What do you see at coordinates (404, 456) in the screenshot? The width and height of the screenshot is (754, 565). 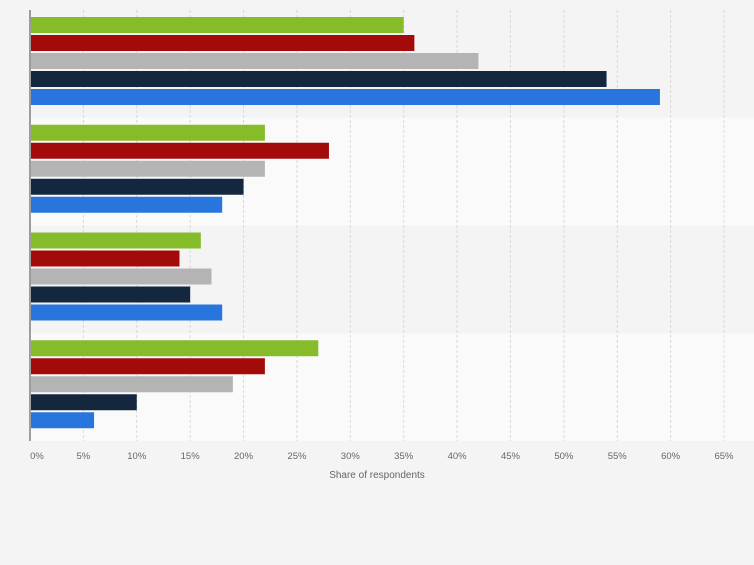 I see `x-tick-label: 35%` at bounding box center [404, 456].